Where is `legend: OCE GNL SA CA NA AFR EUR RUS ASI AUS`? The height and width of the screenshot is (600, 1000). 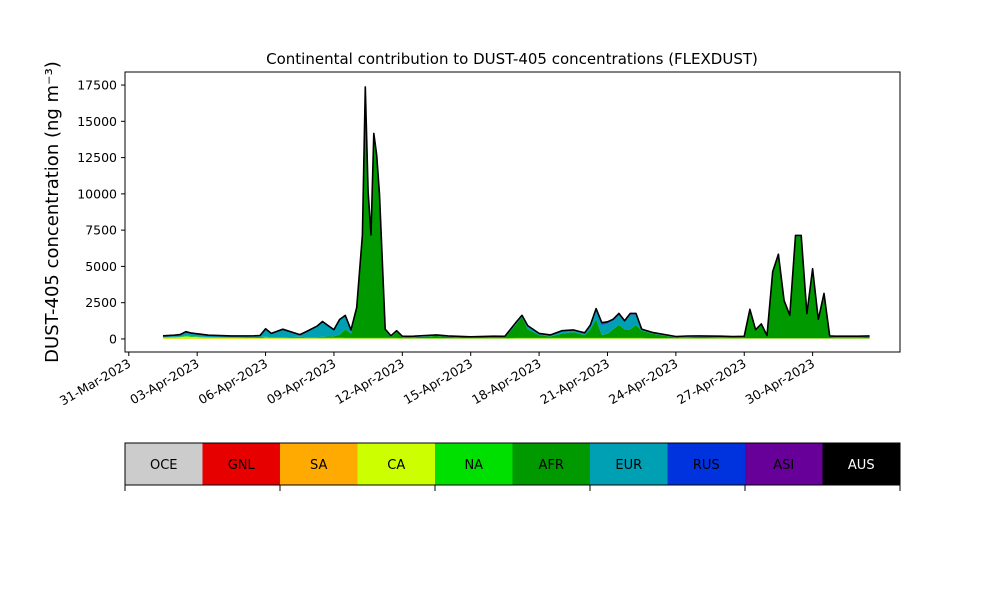
legend: OCE GNL SA CA NA AFR EUR RUS ASI AUS is located at coordinates (512, 466).